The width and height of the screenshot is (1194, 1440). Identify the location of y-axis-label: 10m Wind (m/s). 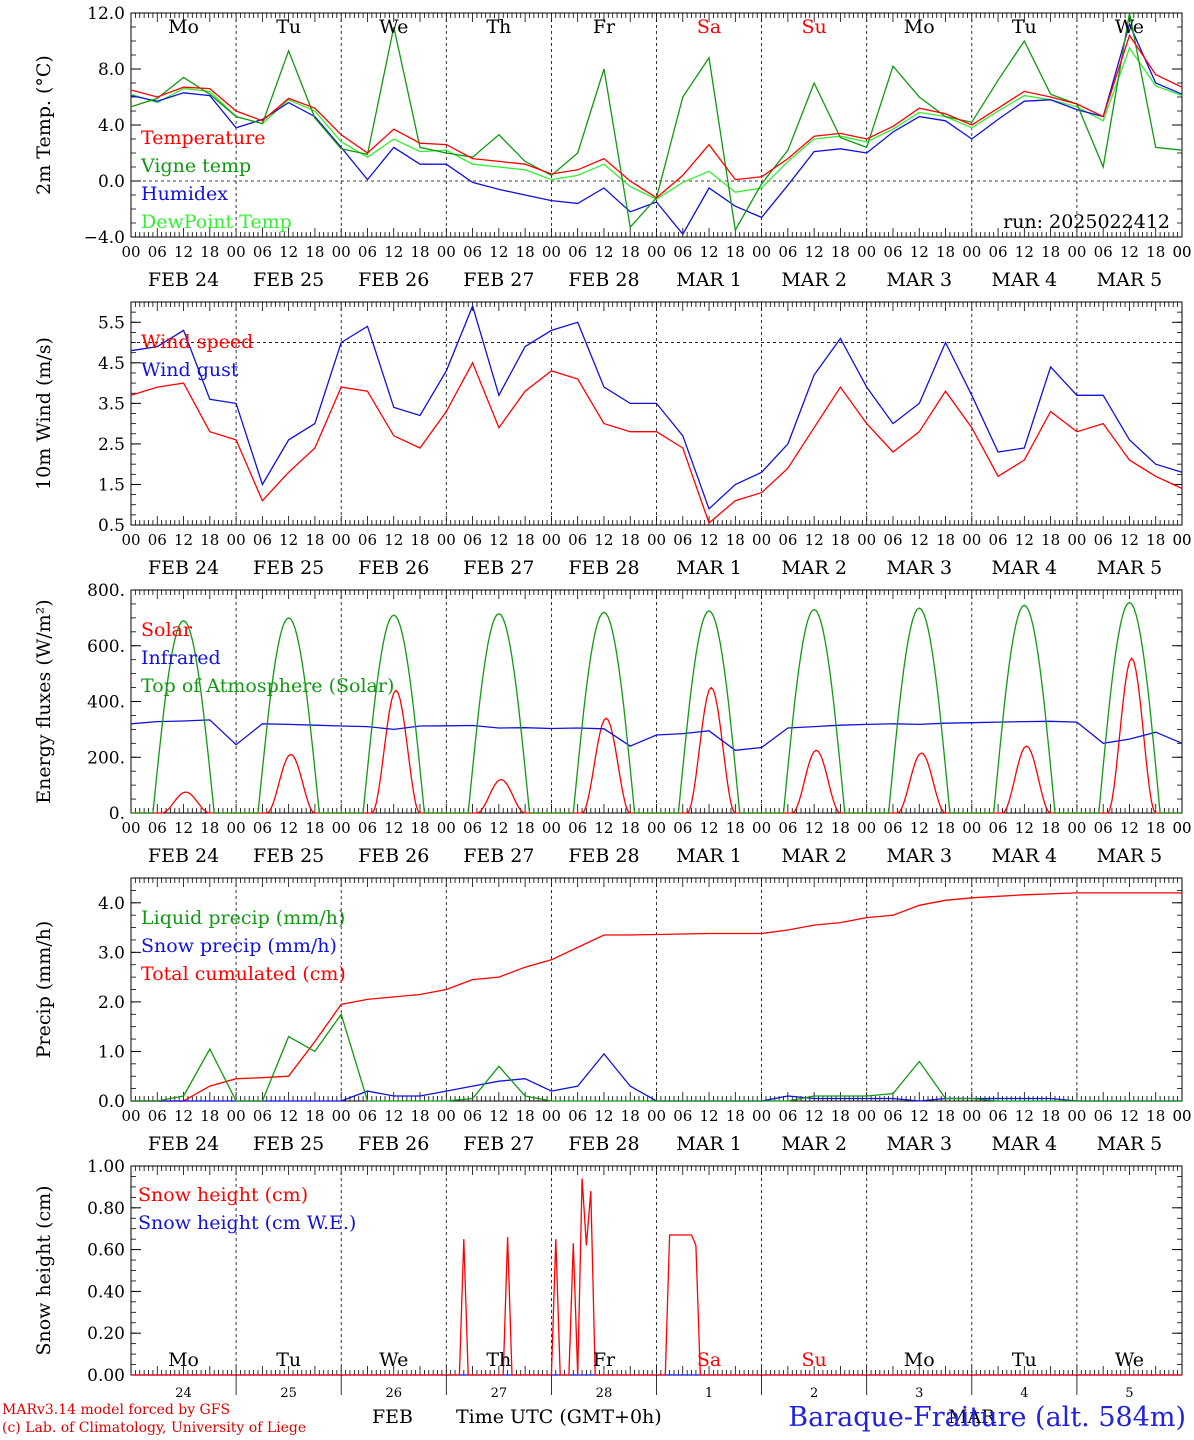
(44, 413).